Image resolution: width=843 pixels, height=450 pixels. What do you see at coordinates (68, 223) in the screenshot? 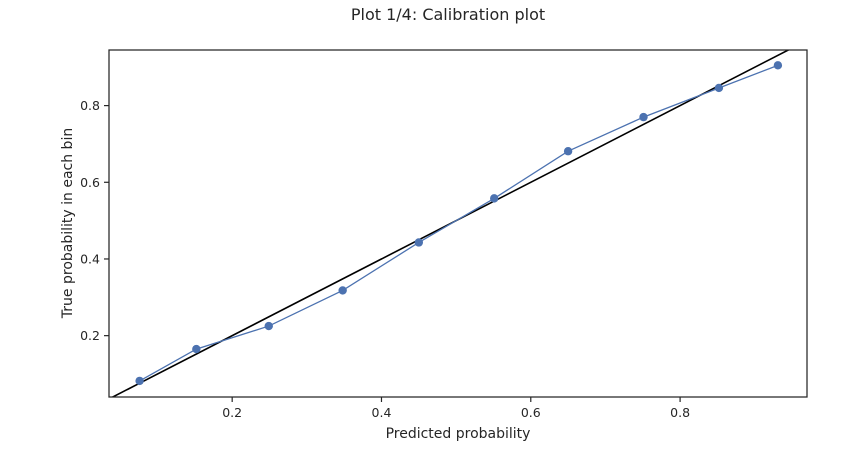
I see `y-axis-label: True probability in each bin` at bounding box center [68, 223].